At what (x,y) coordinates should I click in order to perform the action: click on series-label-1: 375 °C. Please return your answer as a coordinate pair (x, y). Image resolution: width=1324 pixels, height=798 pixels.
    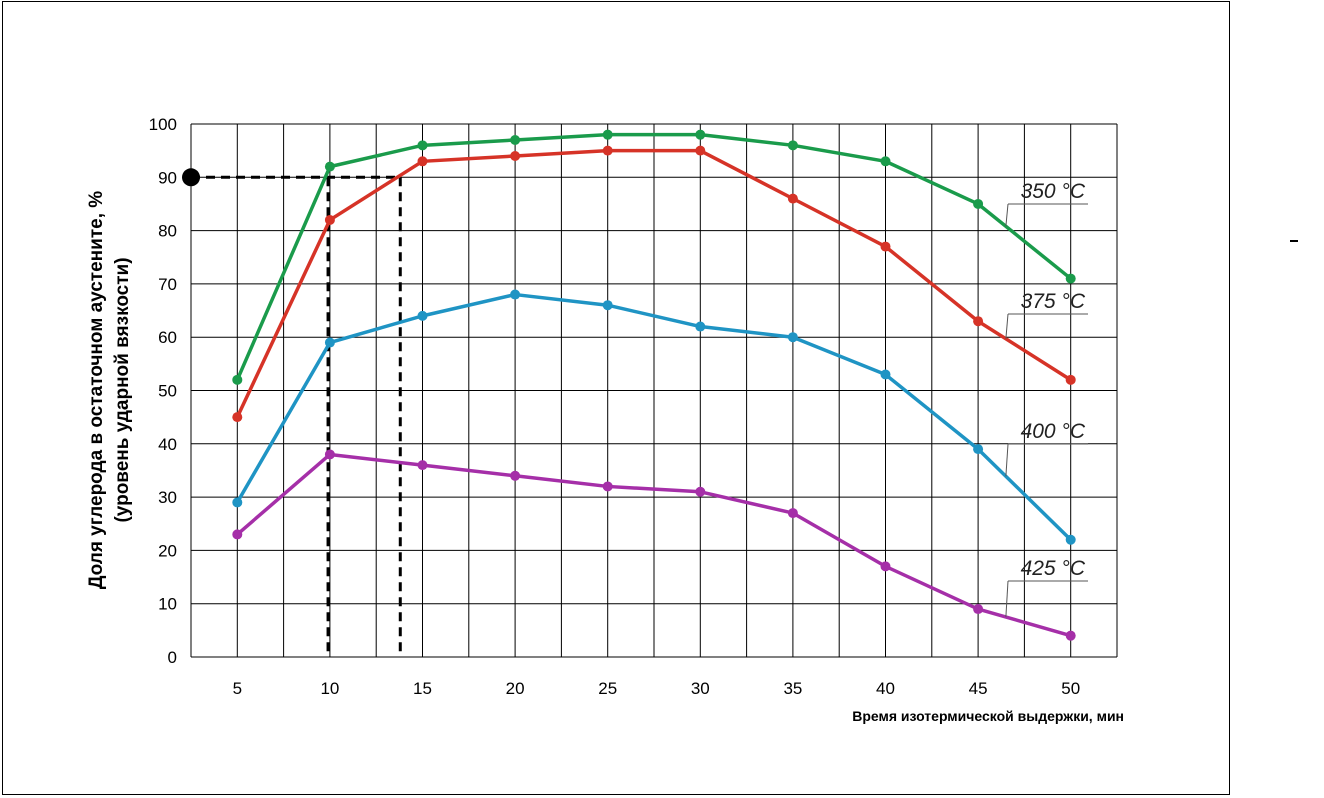
    Looking at the image, I should click on (1053, 301).